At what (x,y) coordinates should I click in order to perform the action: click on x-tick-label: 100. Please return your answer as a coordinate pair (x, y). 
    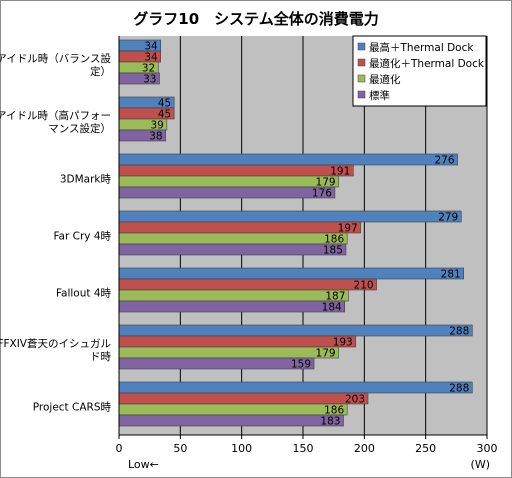
    Looking at the image, I should click on (241, 448).